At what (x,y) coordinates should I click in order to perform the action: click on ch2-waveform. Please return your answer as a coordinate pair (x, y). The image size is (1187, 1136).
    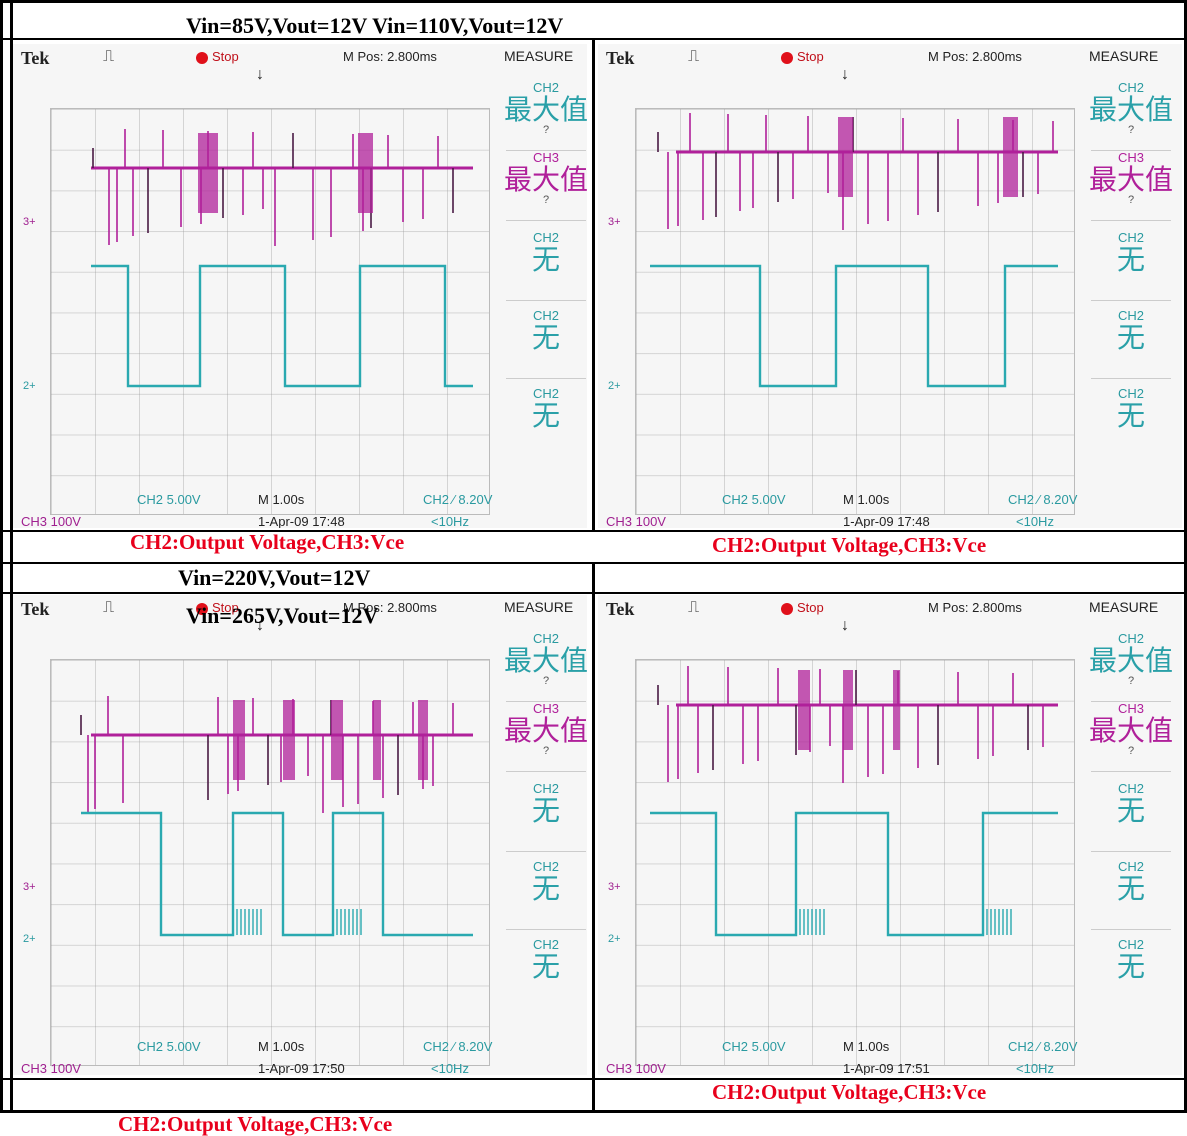
    Looking at the image, I should click on (277, 874).